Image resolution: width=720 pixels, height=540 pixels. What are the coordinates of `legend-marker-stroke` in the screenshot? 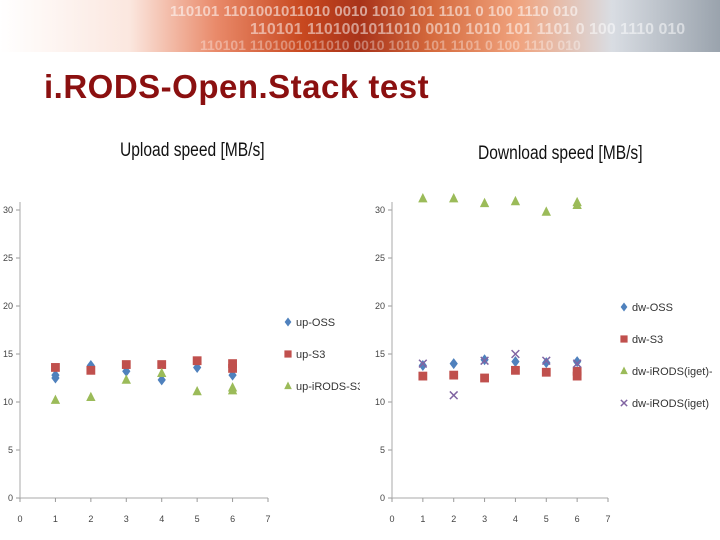 It's located at (624, 403).